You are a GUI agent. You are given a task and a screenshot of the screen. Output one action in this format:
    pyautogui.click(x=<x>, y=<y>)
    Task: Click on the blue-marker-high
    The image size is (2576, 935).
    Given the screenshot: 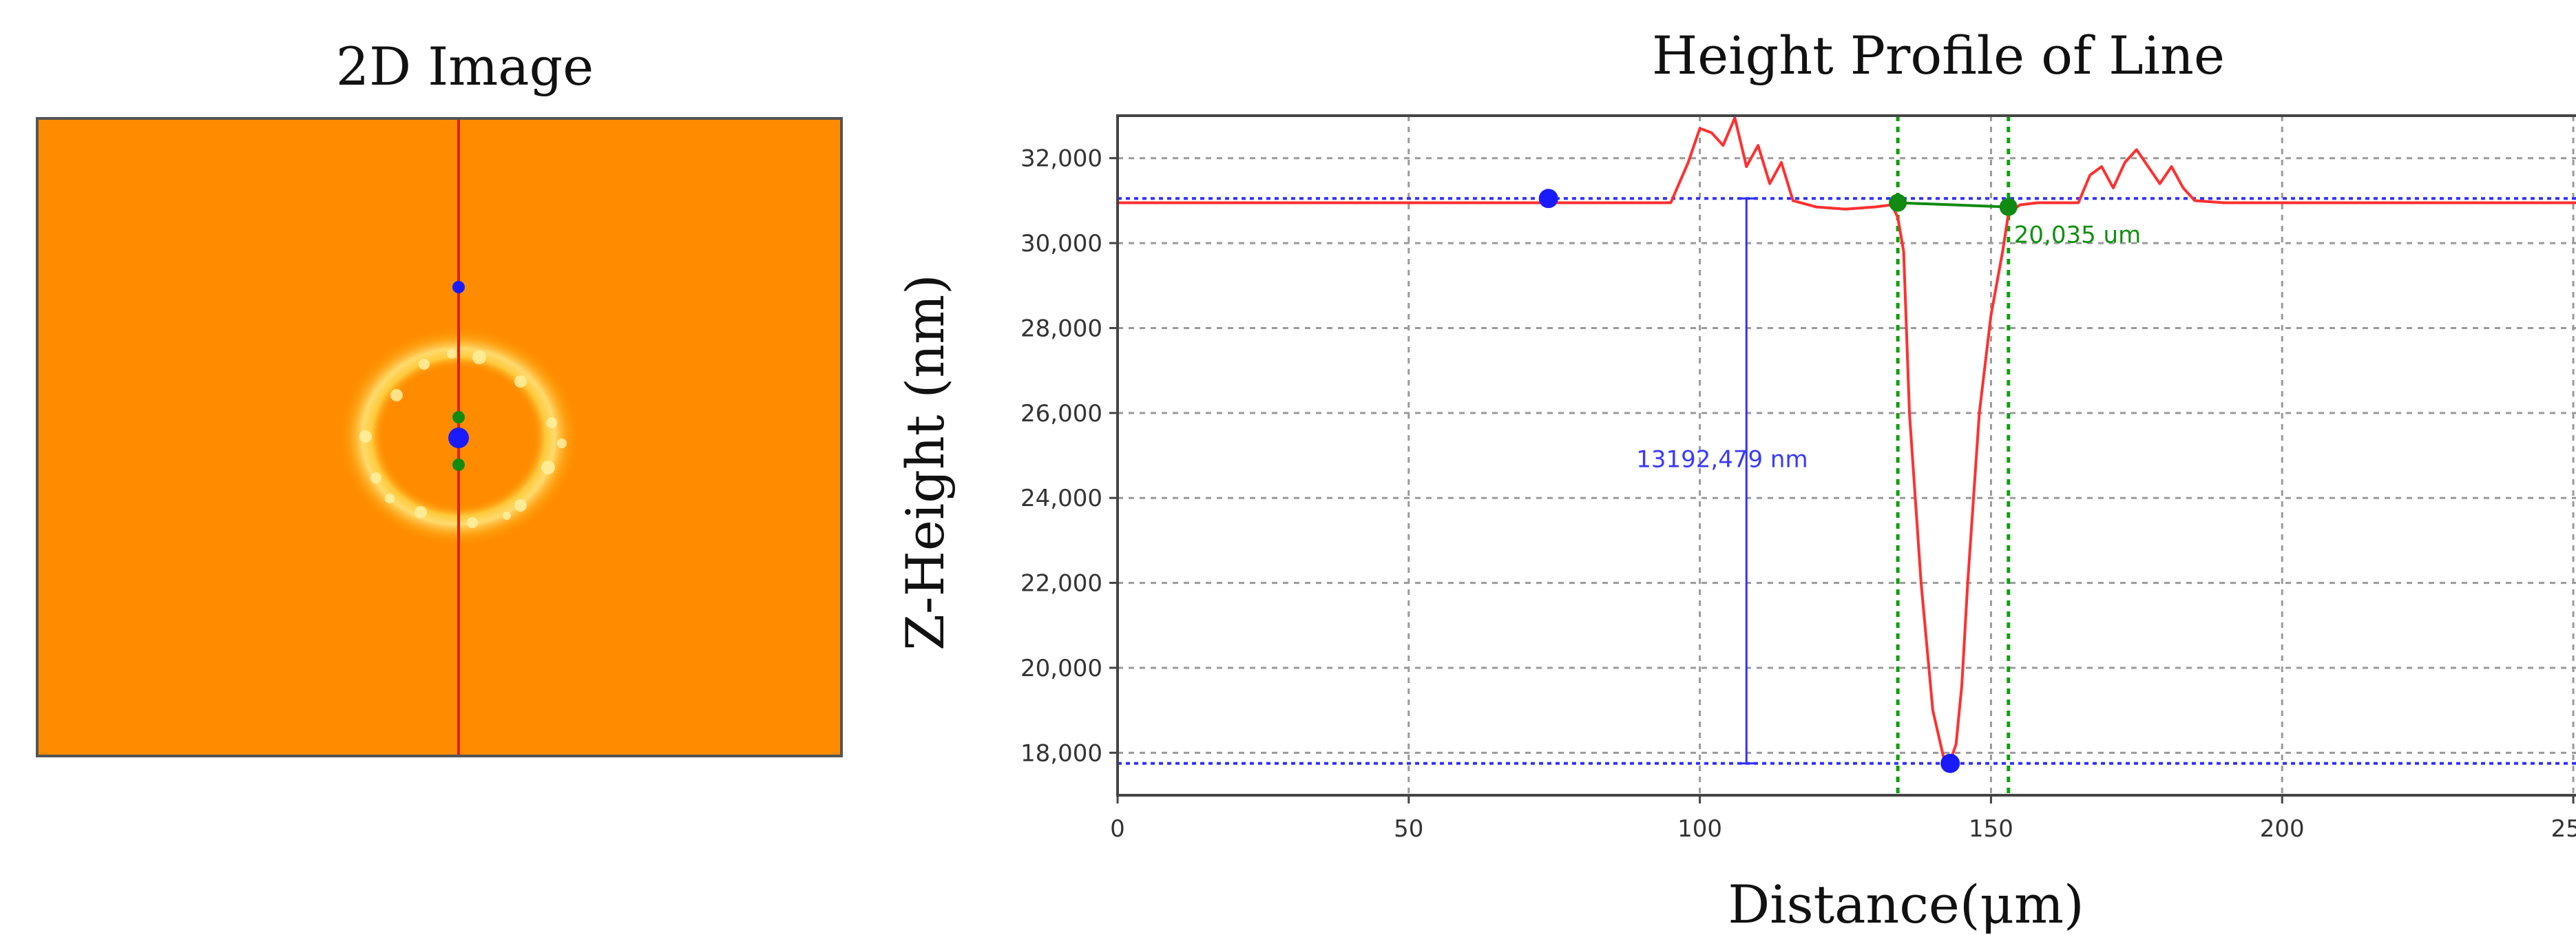 What is the action you would take?
    pyautogui.click(x=1548, y=199)
    